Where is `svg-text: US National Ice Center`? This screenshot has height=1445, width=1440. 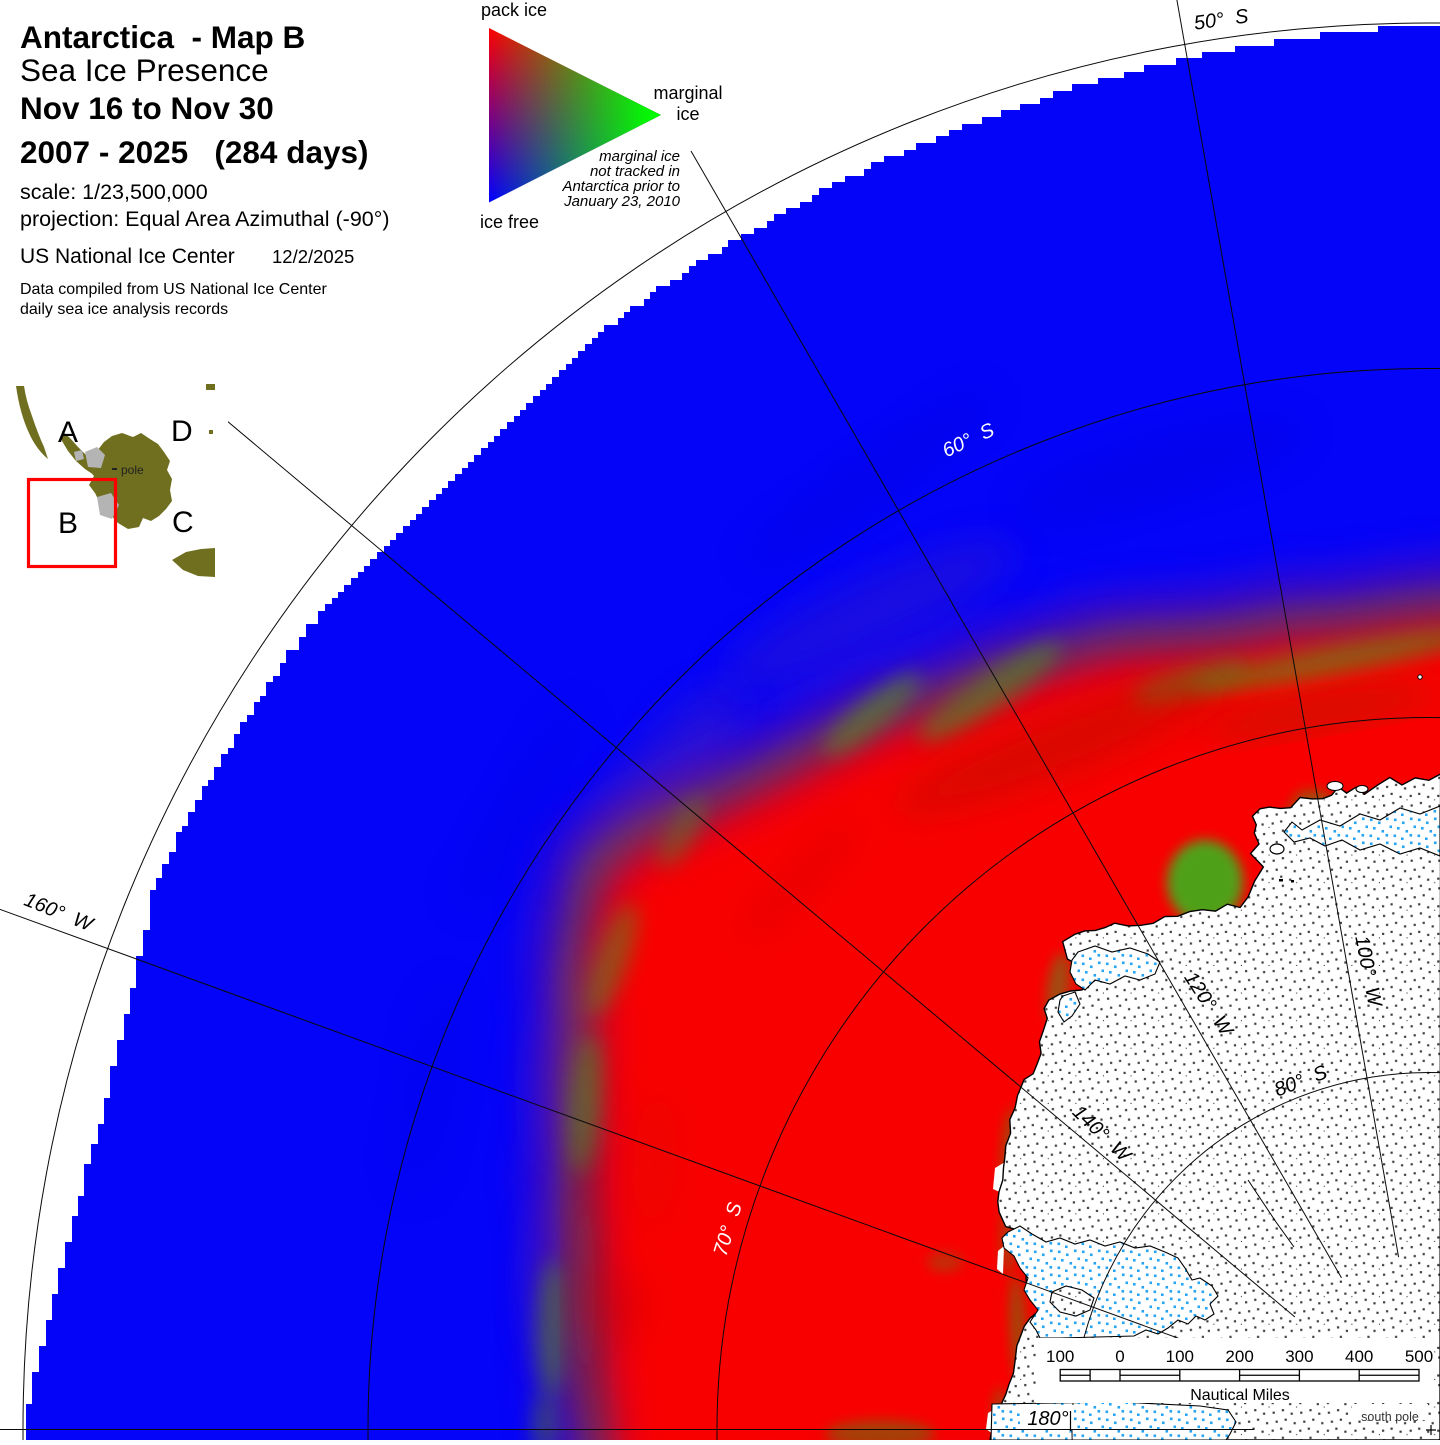
svg-text: US National Ice Center is located at coordinates (127, 256).